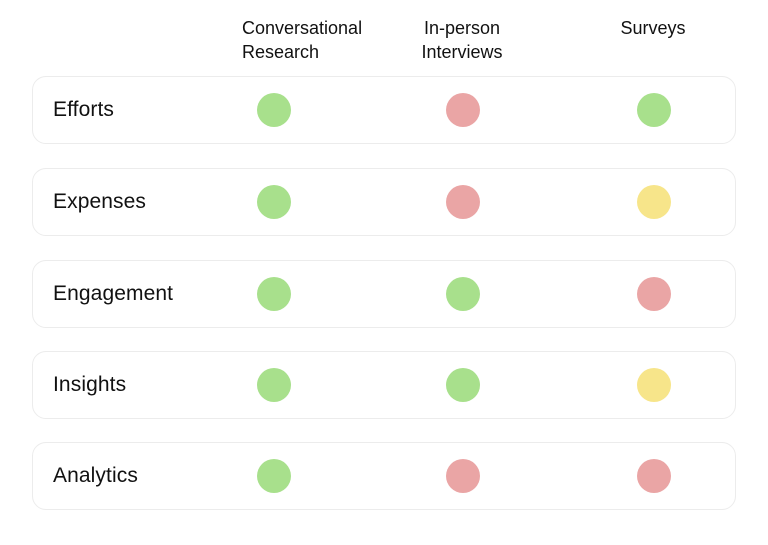  Describe the element at coordinates (95, 475) in the screenshot. I see `row-label: Analytics` at that location.